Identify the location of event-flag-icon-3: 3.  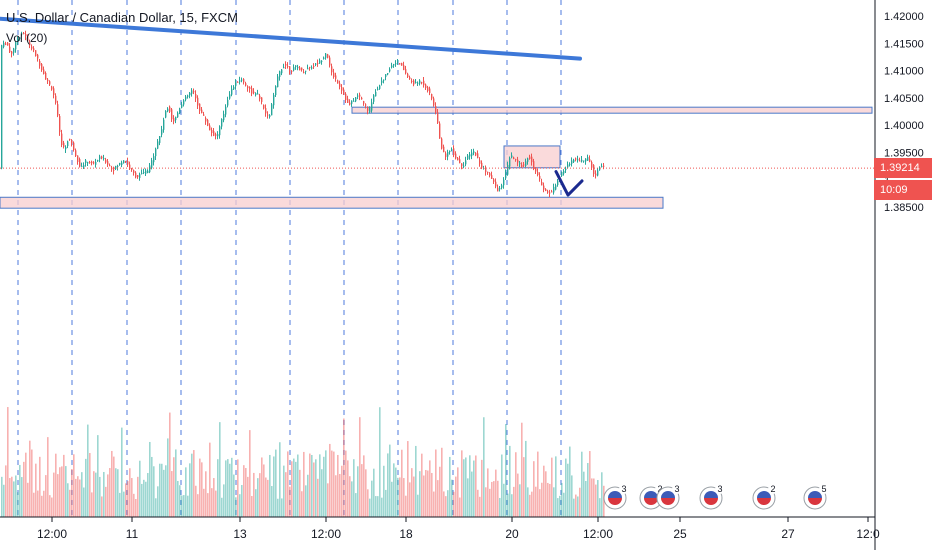
(712, 497).